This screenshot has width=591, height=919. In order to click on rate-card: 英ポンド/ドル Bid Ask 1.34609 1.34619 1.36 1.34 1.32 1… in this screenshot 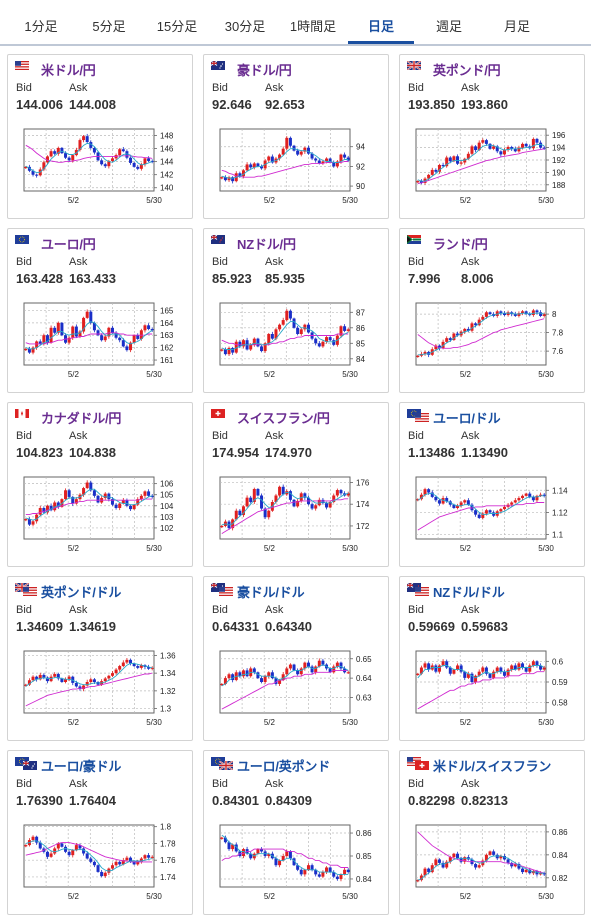, I will do `click(100, 658)`.